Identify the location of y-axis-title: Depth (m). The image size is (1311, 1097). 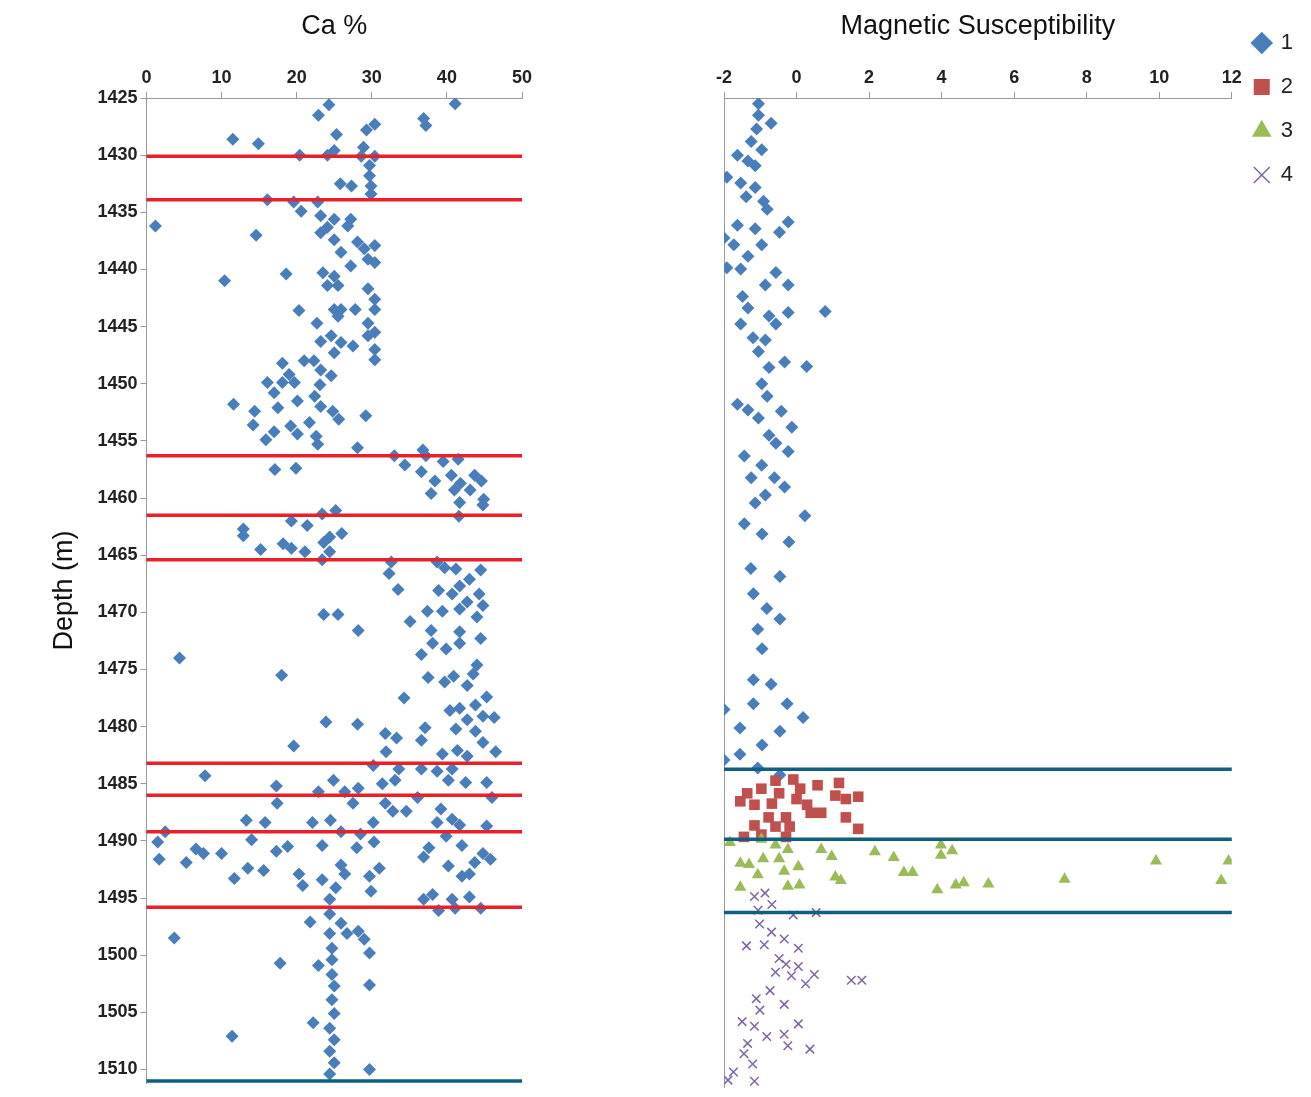
(62, 590).